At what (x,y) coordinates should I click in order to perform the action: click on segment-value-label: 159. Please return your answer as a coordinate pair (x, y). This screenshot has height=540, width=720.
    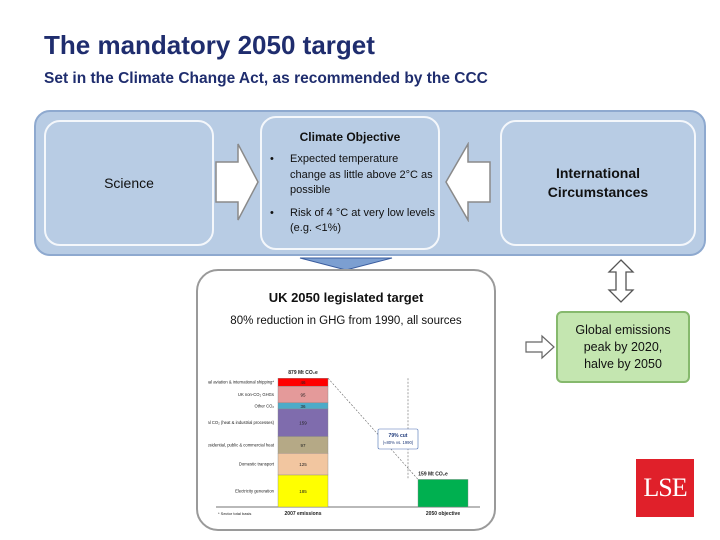
    Looking at the image, I should click on (303, 423).